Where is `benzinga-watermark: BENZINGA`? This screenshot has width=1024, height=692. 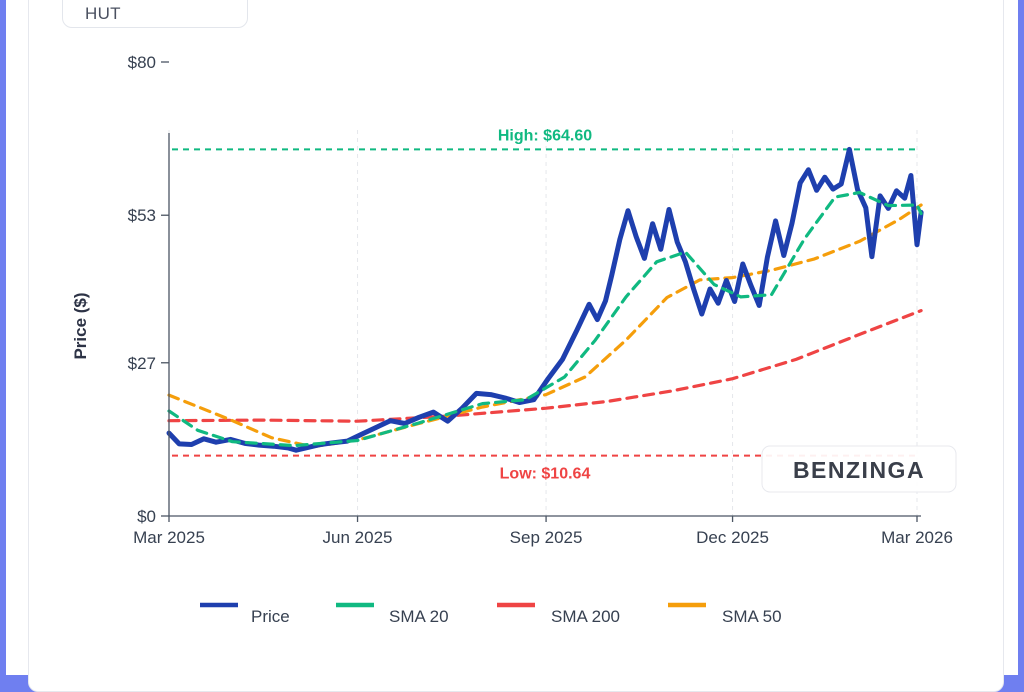
benzinga-watermark: BENZINGA is located at coordinates (859, 469).